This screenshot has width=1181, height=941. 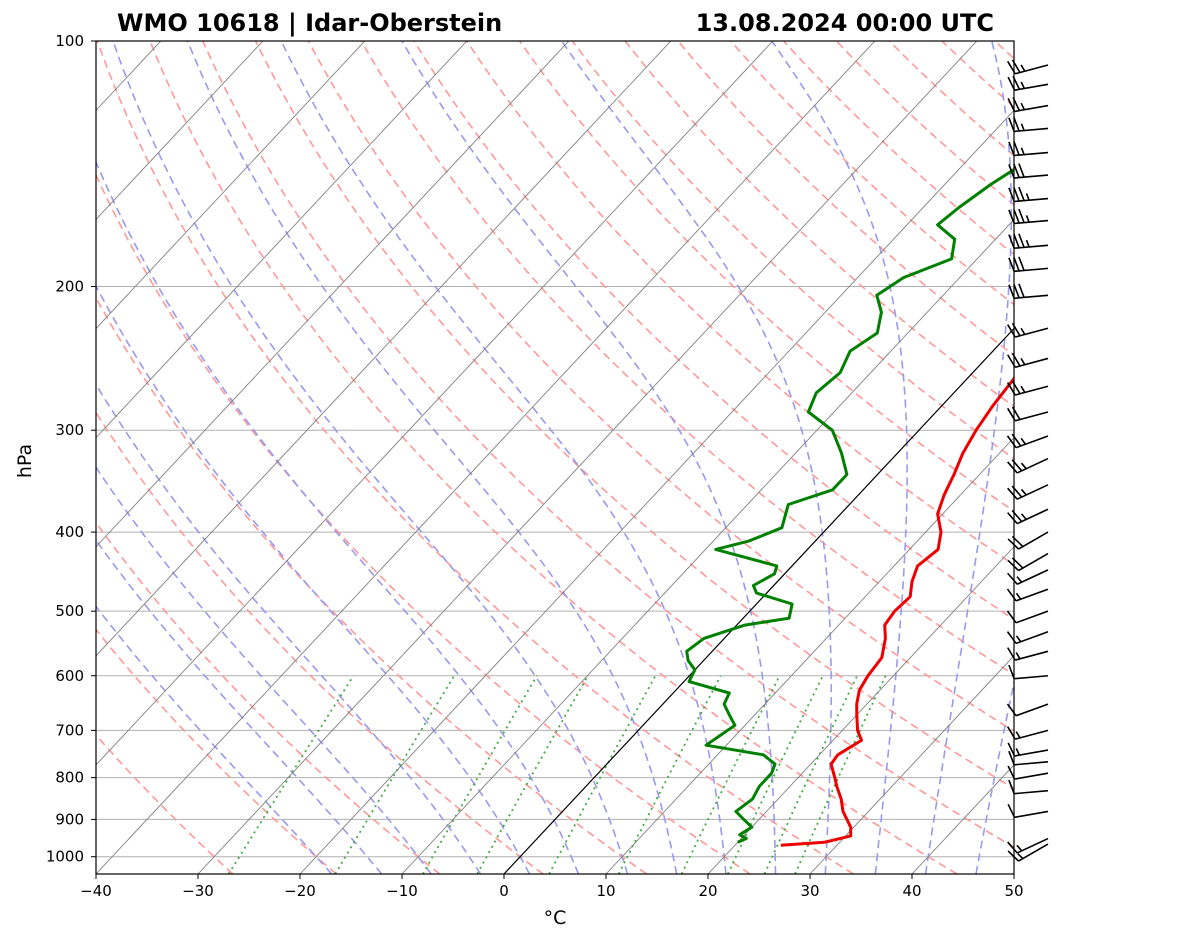 I want to click on isotherm--80, so click(x=282, y=240).